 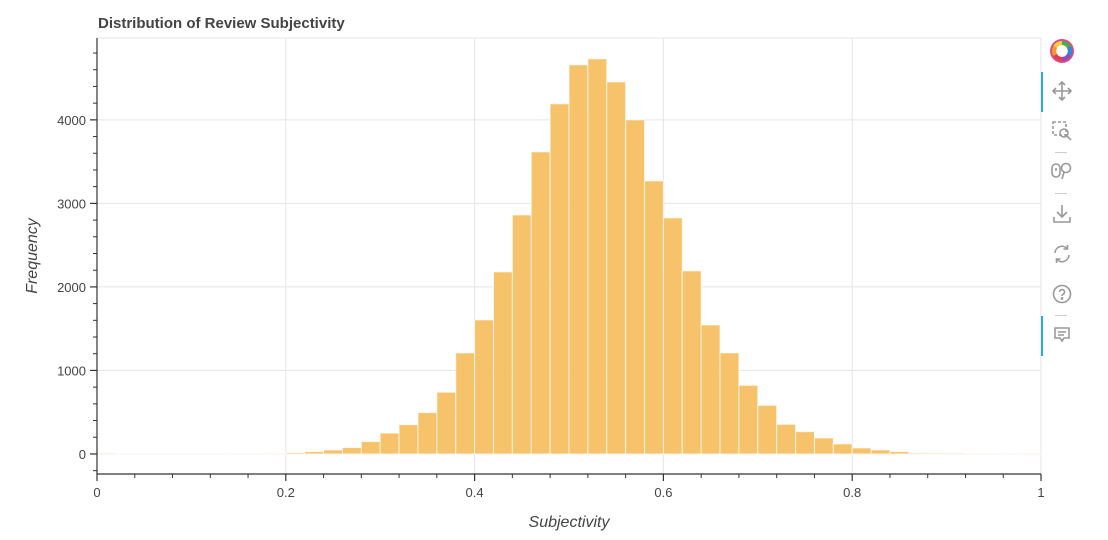 I want to click on y-tick-label: 2000, so click(x=71, y=287).